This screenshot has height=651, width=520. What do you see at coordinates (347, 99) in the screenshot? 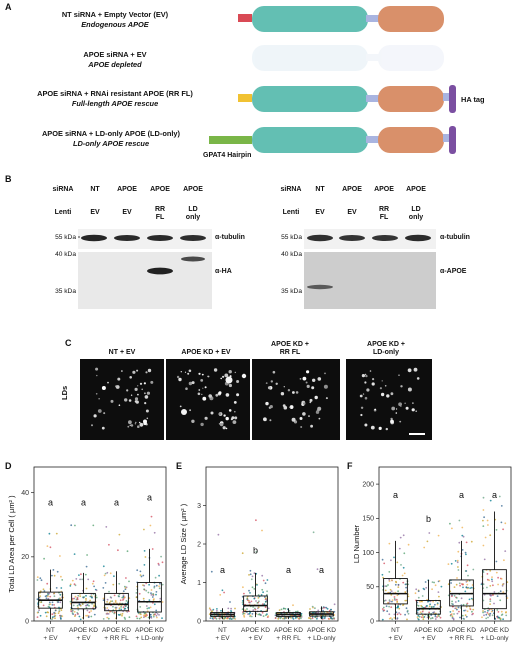
I see `construct-3-shape` at bounding box center [347, 99].